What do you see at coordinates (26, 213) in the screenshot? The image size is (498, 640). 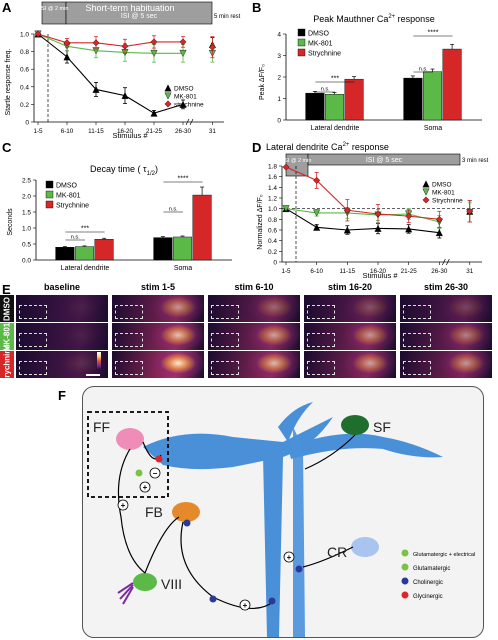 I see `c-ytick-label: 1.5` at bounding box center [26, 213].